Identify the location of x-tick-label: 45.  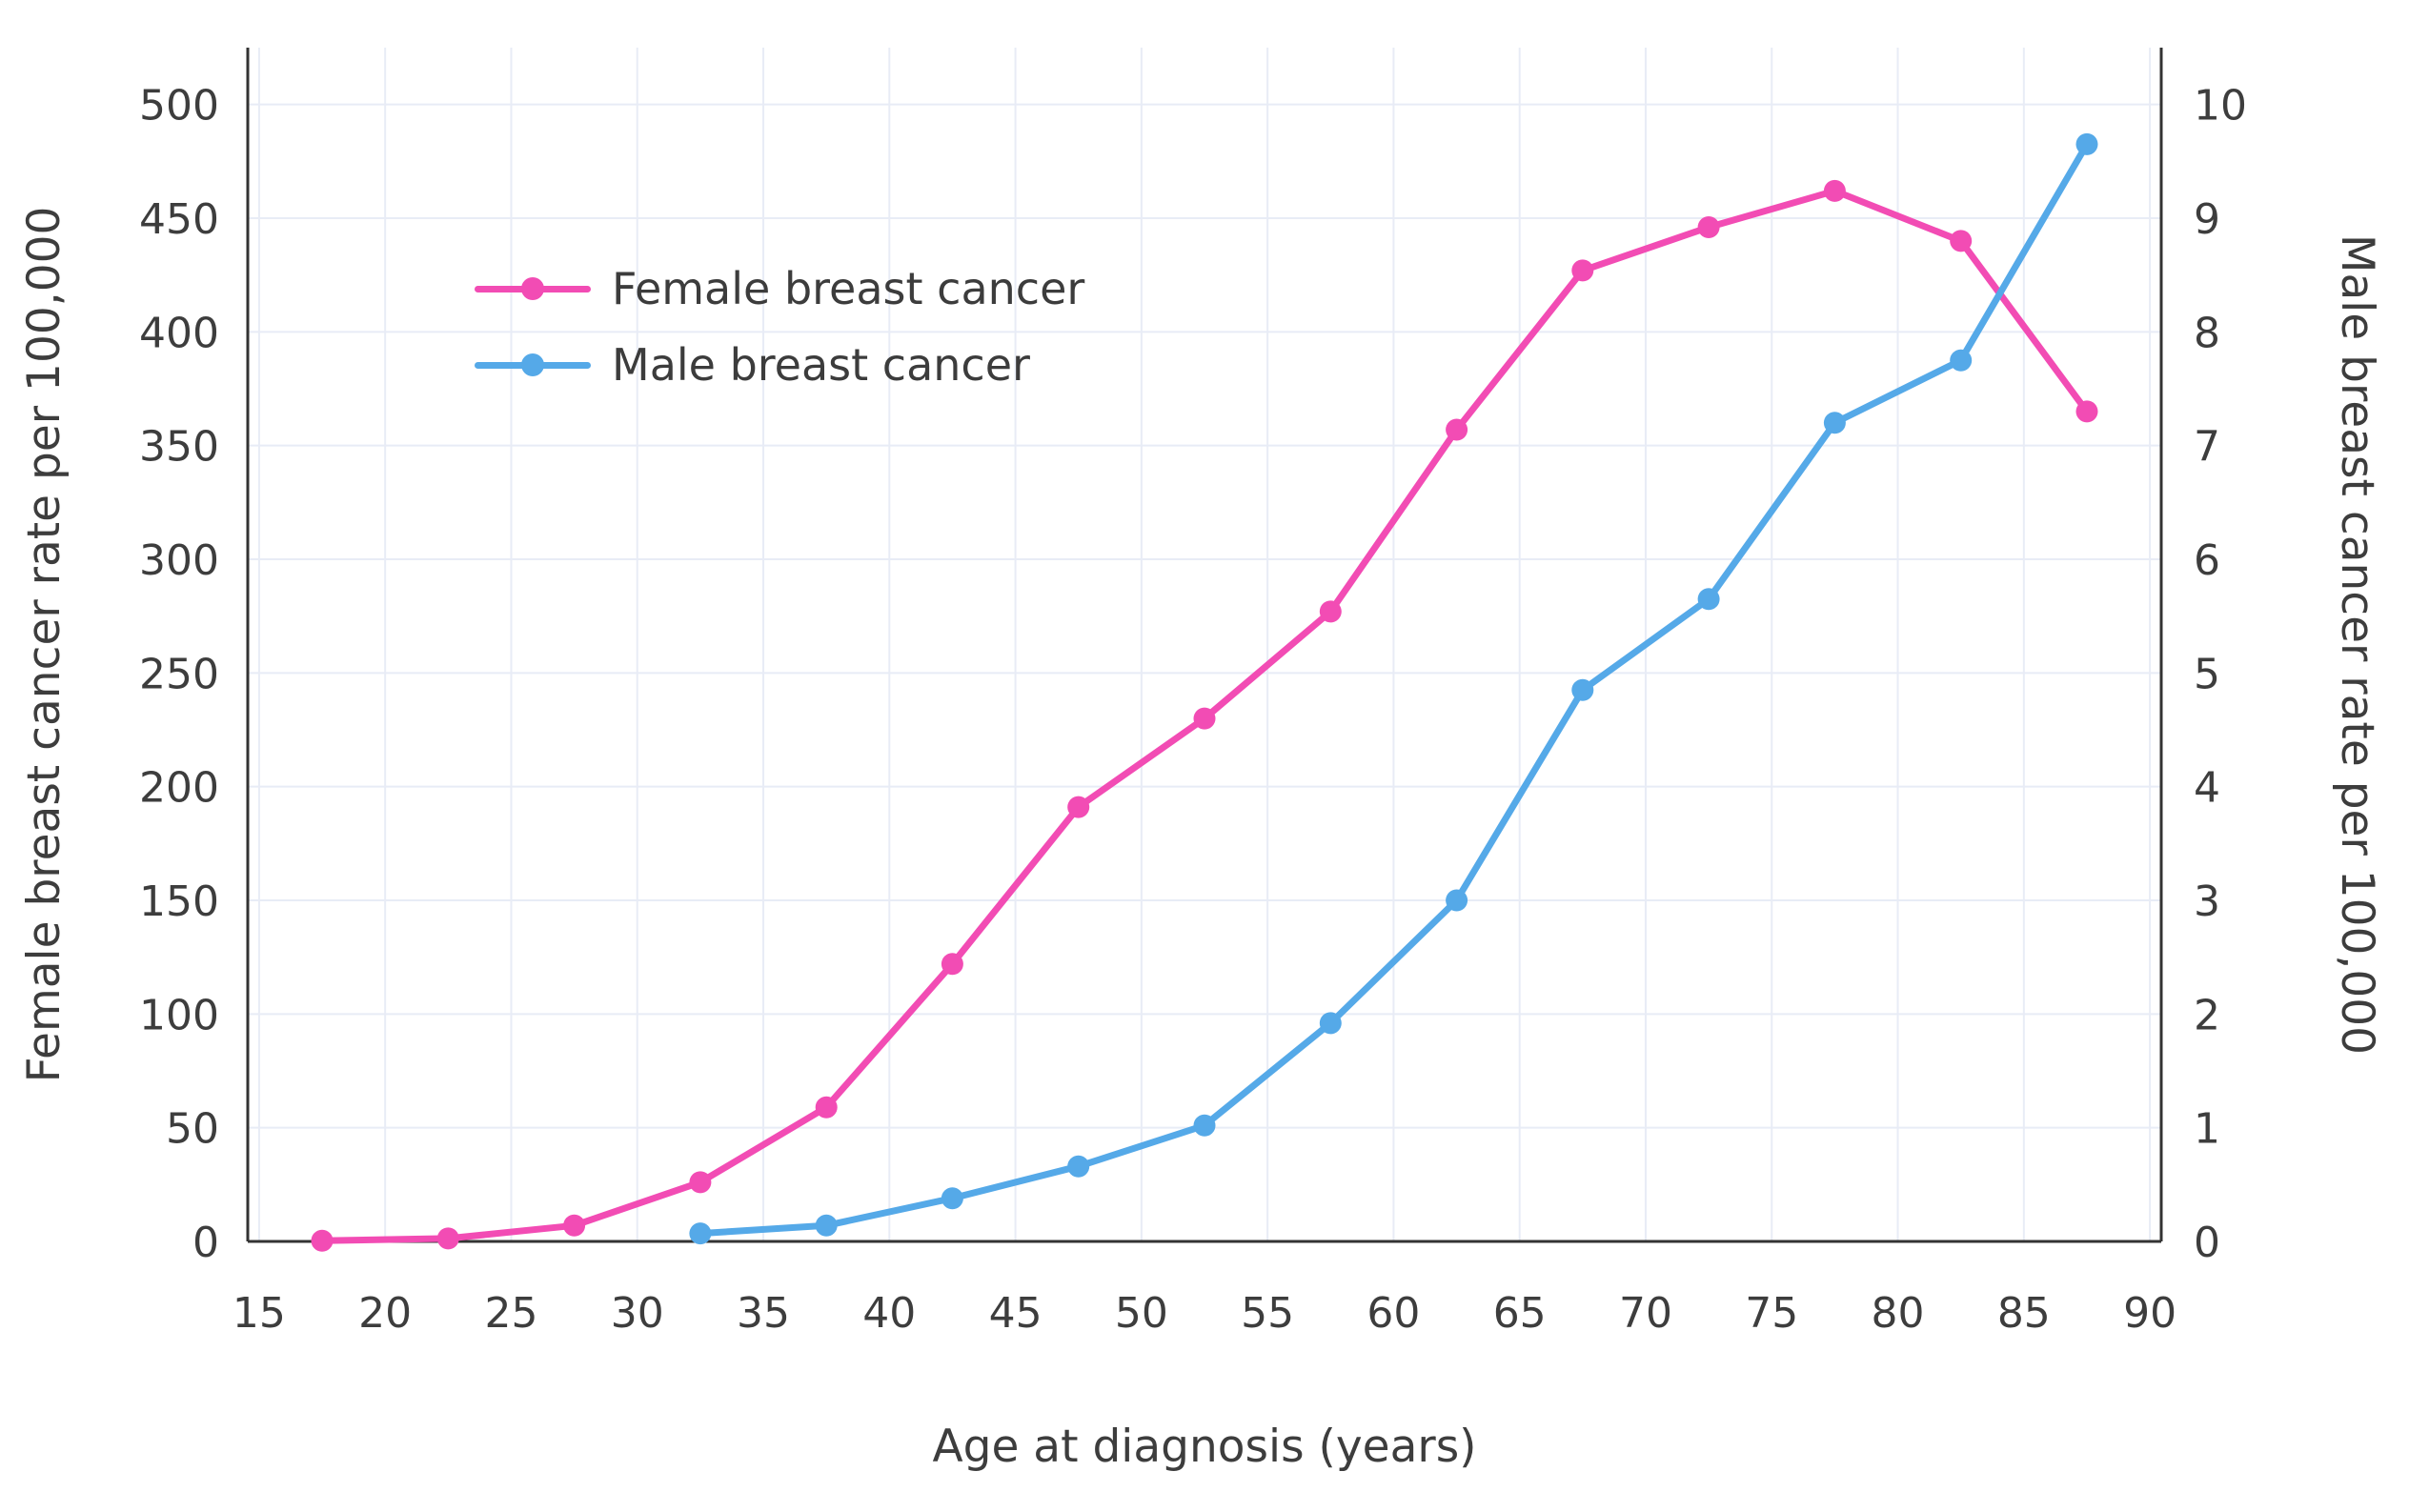
(1016, 1313).